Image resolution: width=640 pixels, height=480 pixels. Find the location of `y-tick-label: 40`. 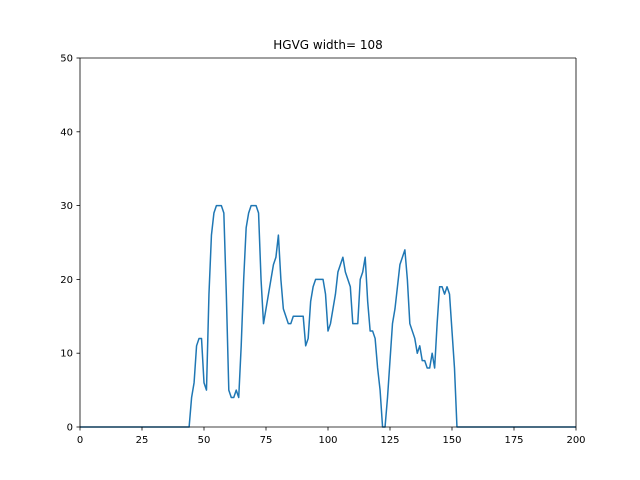

y-tick-label: 40 is located at coordinates (66, 132).